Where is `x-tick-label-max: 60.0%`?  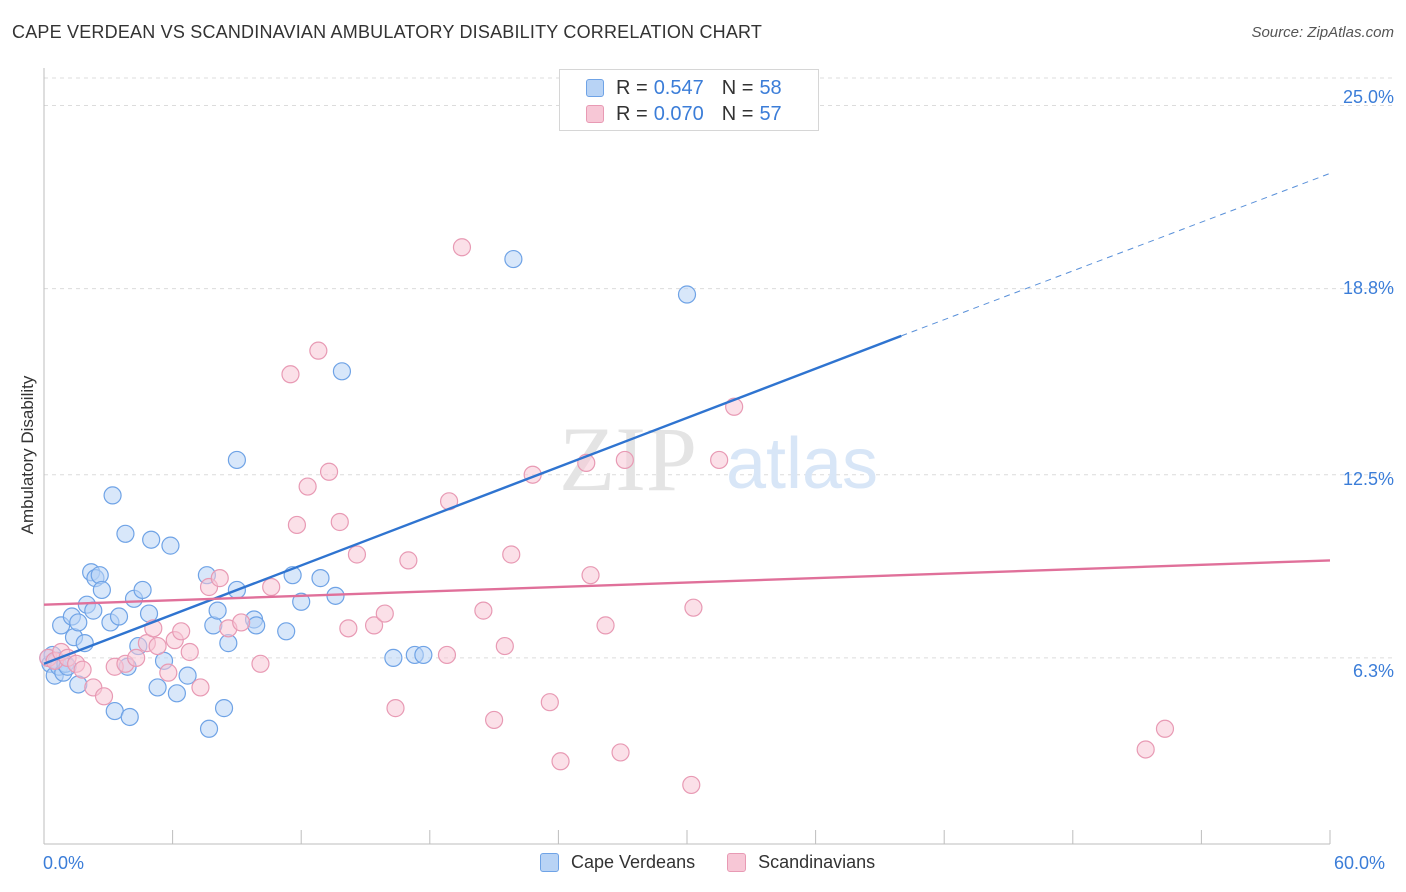 x-tick-label-max: 60.0% is located at coordinates (1360, 863).